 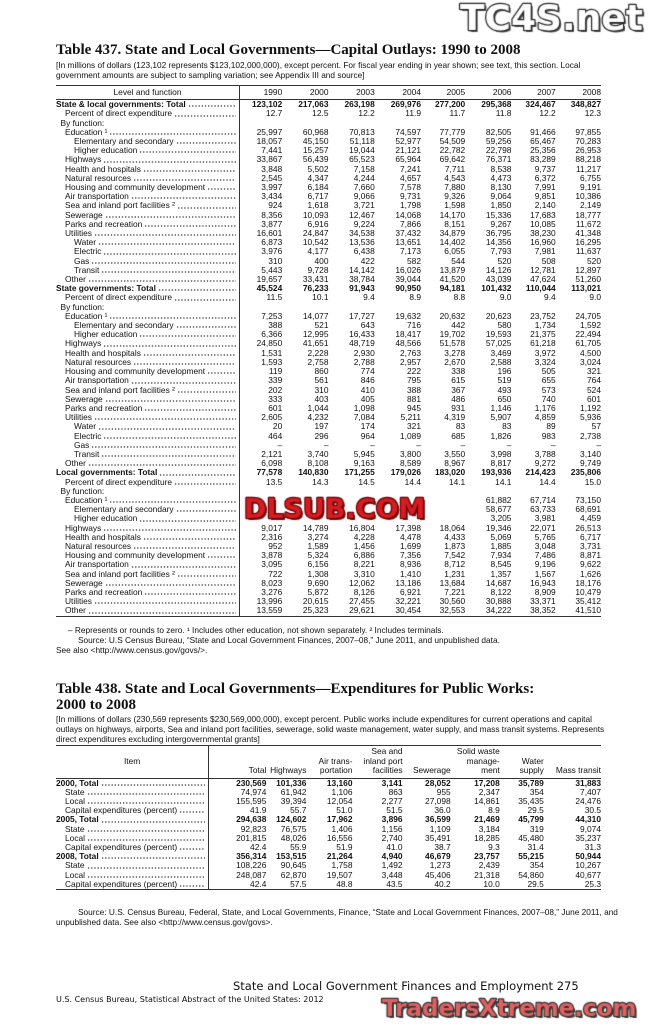 I want to click on row-label: State, so click(x=133, y=829).